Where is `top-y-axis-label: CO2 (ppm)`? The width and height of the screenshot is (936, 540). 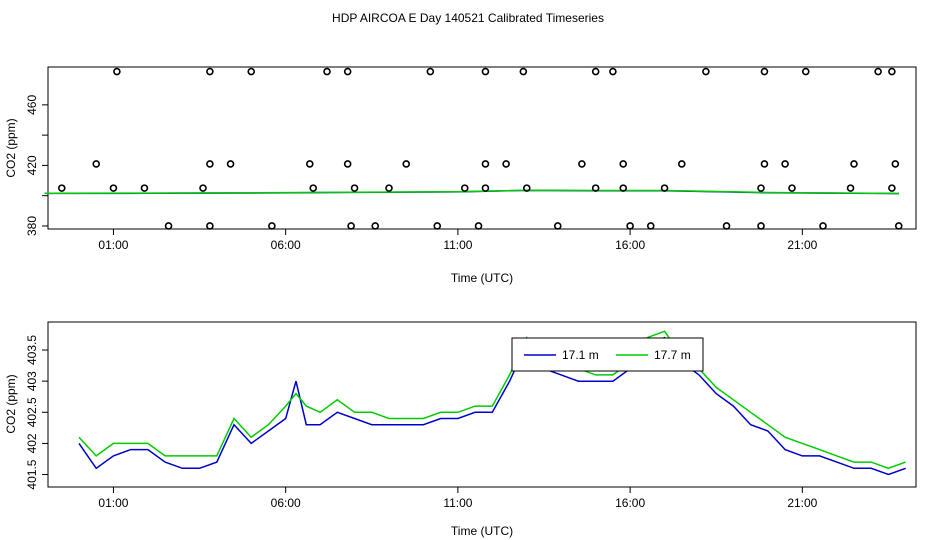 top-y-axis-label: CO2 (ppm) is located at coordinates (11, 147).